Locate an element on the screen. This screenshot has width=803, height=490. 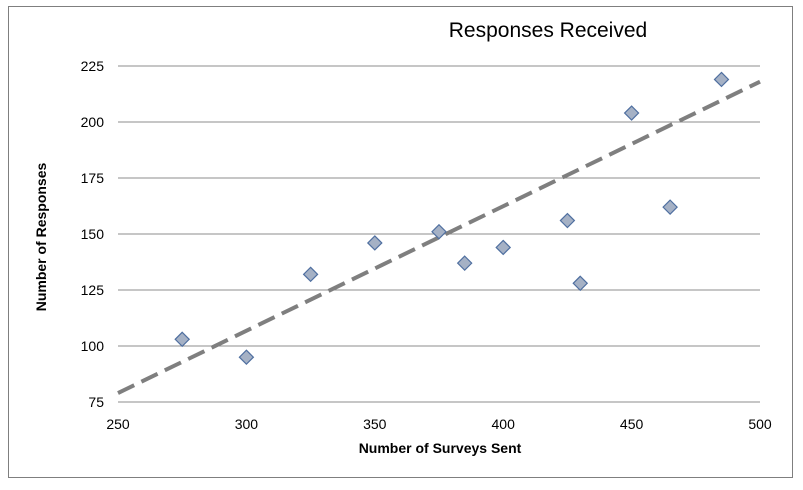
y-tick-label: 75 is located at coordinates (96, 402).